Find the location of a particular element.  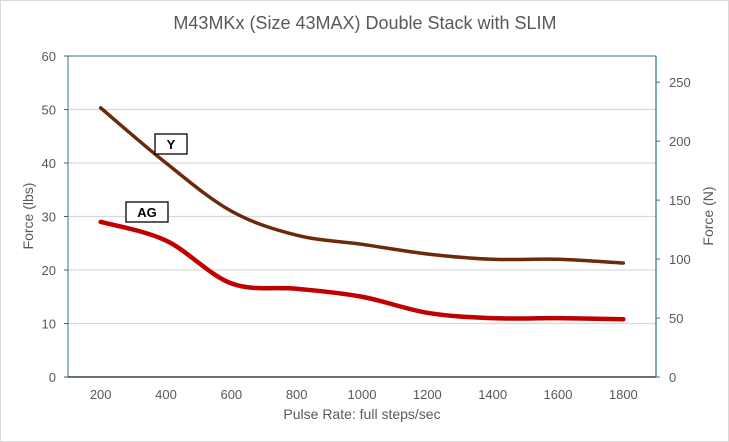

x-tick-label: 800 is located at coordinates (297, 394).